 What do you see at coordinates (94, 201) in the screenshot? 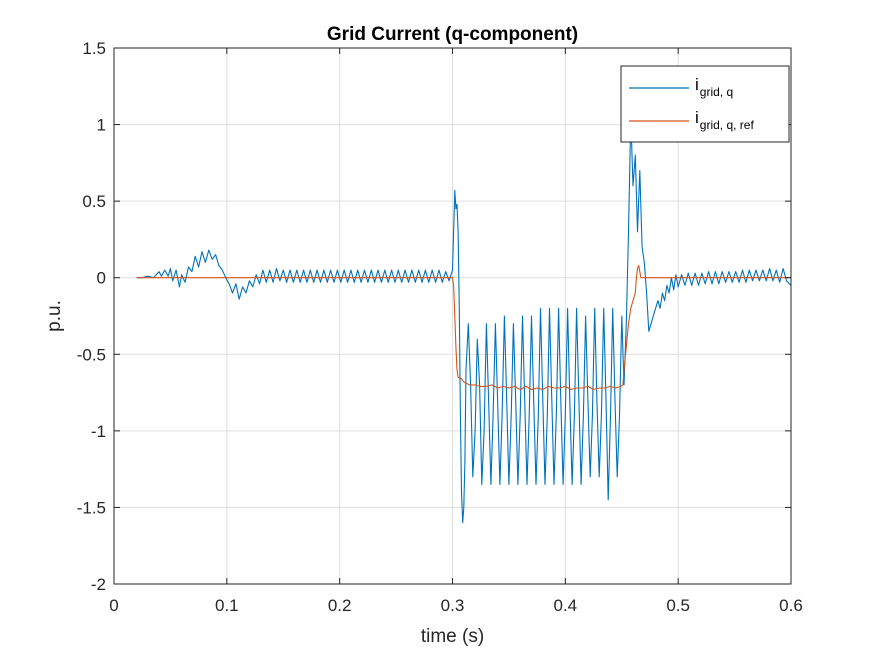
I see `y-tick-label: 0.5` at bounding box center [94, 201].